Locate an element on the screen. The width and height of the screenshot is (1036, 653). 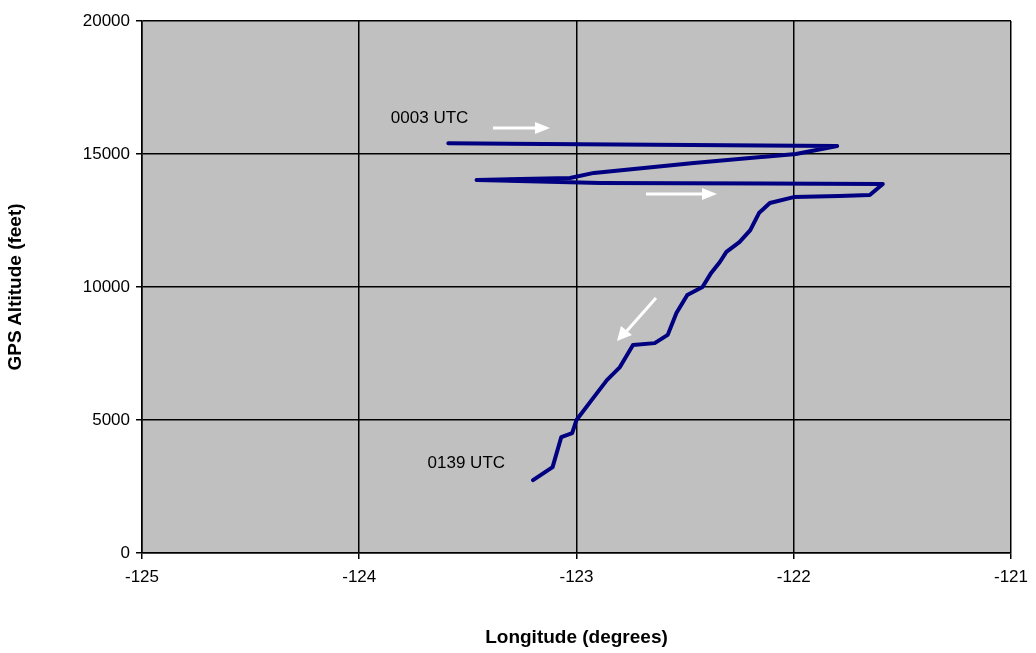
annotation: 0003 UTC is located at coordinates (429, 118).